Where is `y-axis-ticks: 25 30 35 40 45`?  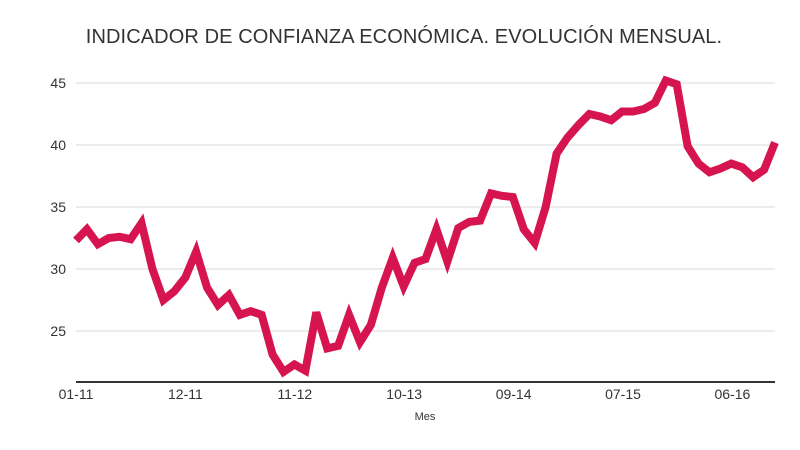
y-axis-ticks: 25 30 35 40 45 is located at coordinates (58, 207).